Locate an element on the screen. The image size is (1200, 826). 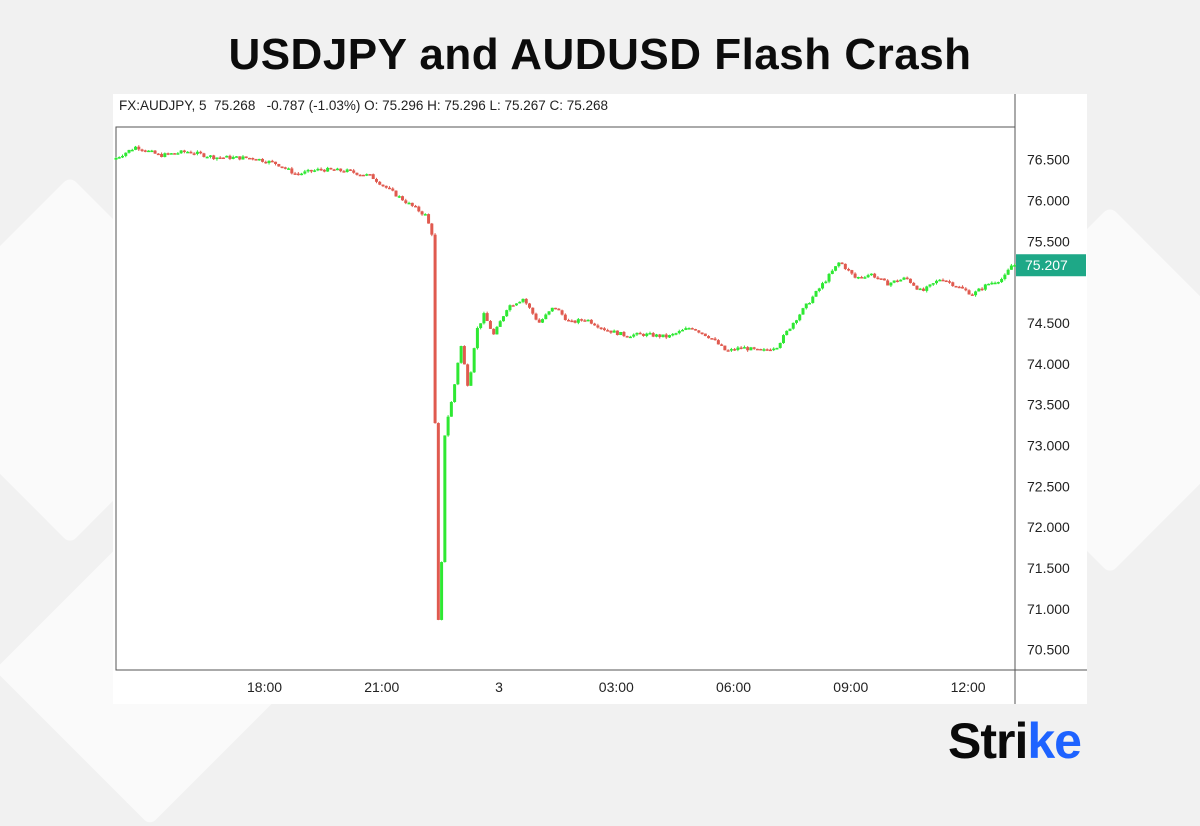
y-tick-label: 74.500 is located at coordinates (1048, 323).